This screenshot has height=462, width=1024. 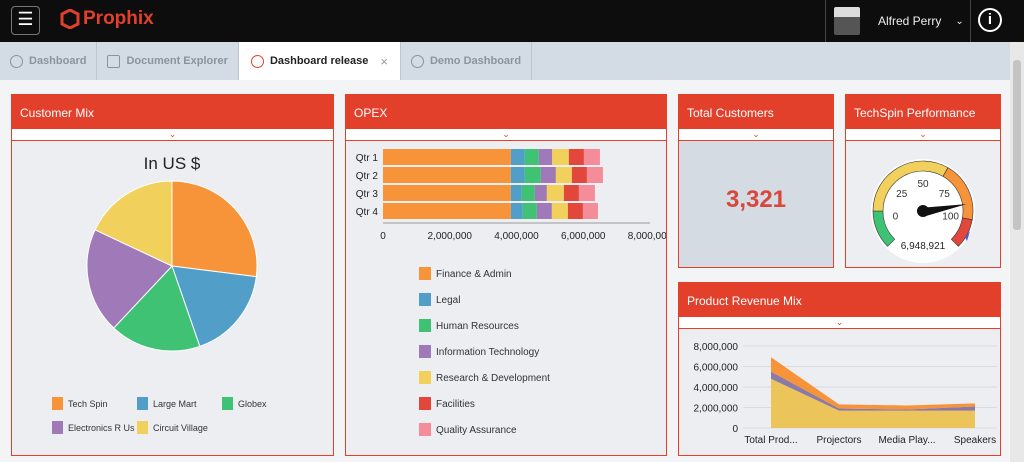 What do you see at coordinates (70, 19) in the screenshot?
I see `prophix-logo-icon` at bounding box center [70, 19].